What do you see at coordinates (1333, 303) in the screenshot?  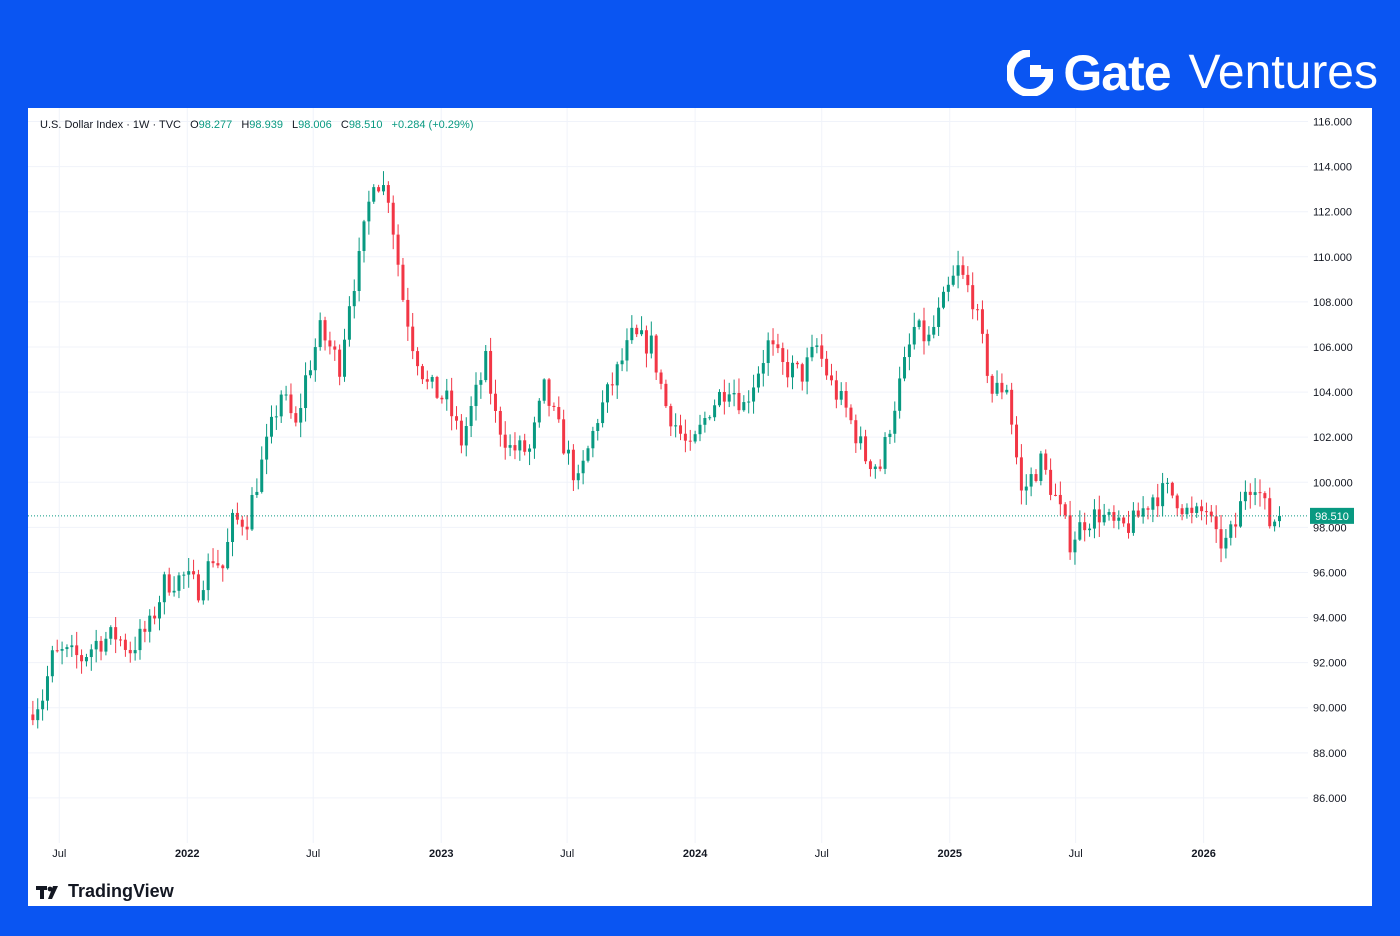 I see `y-tick-label: 108.000` at bounding box center [1333, 303].